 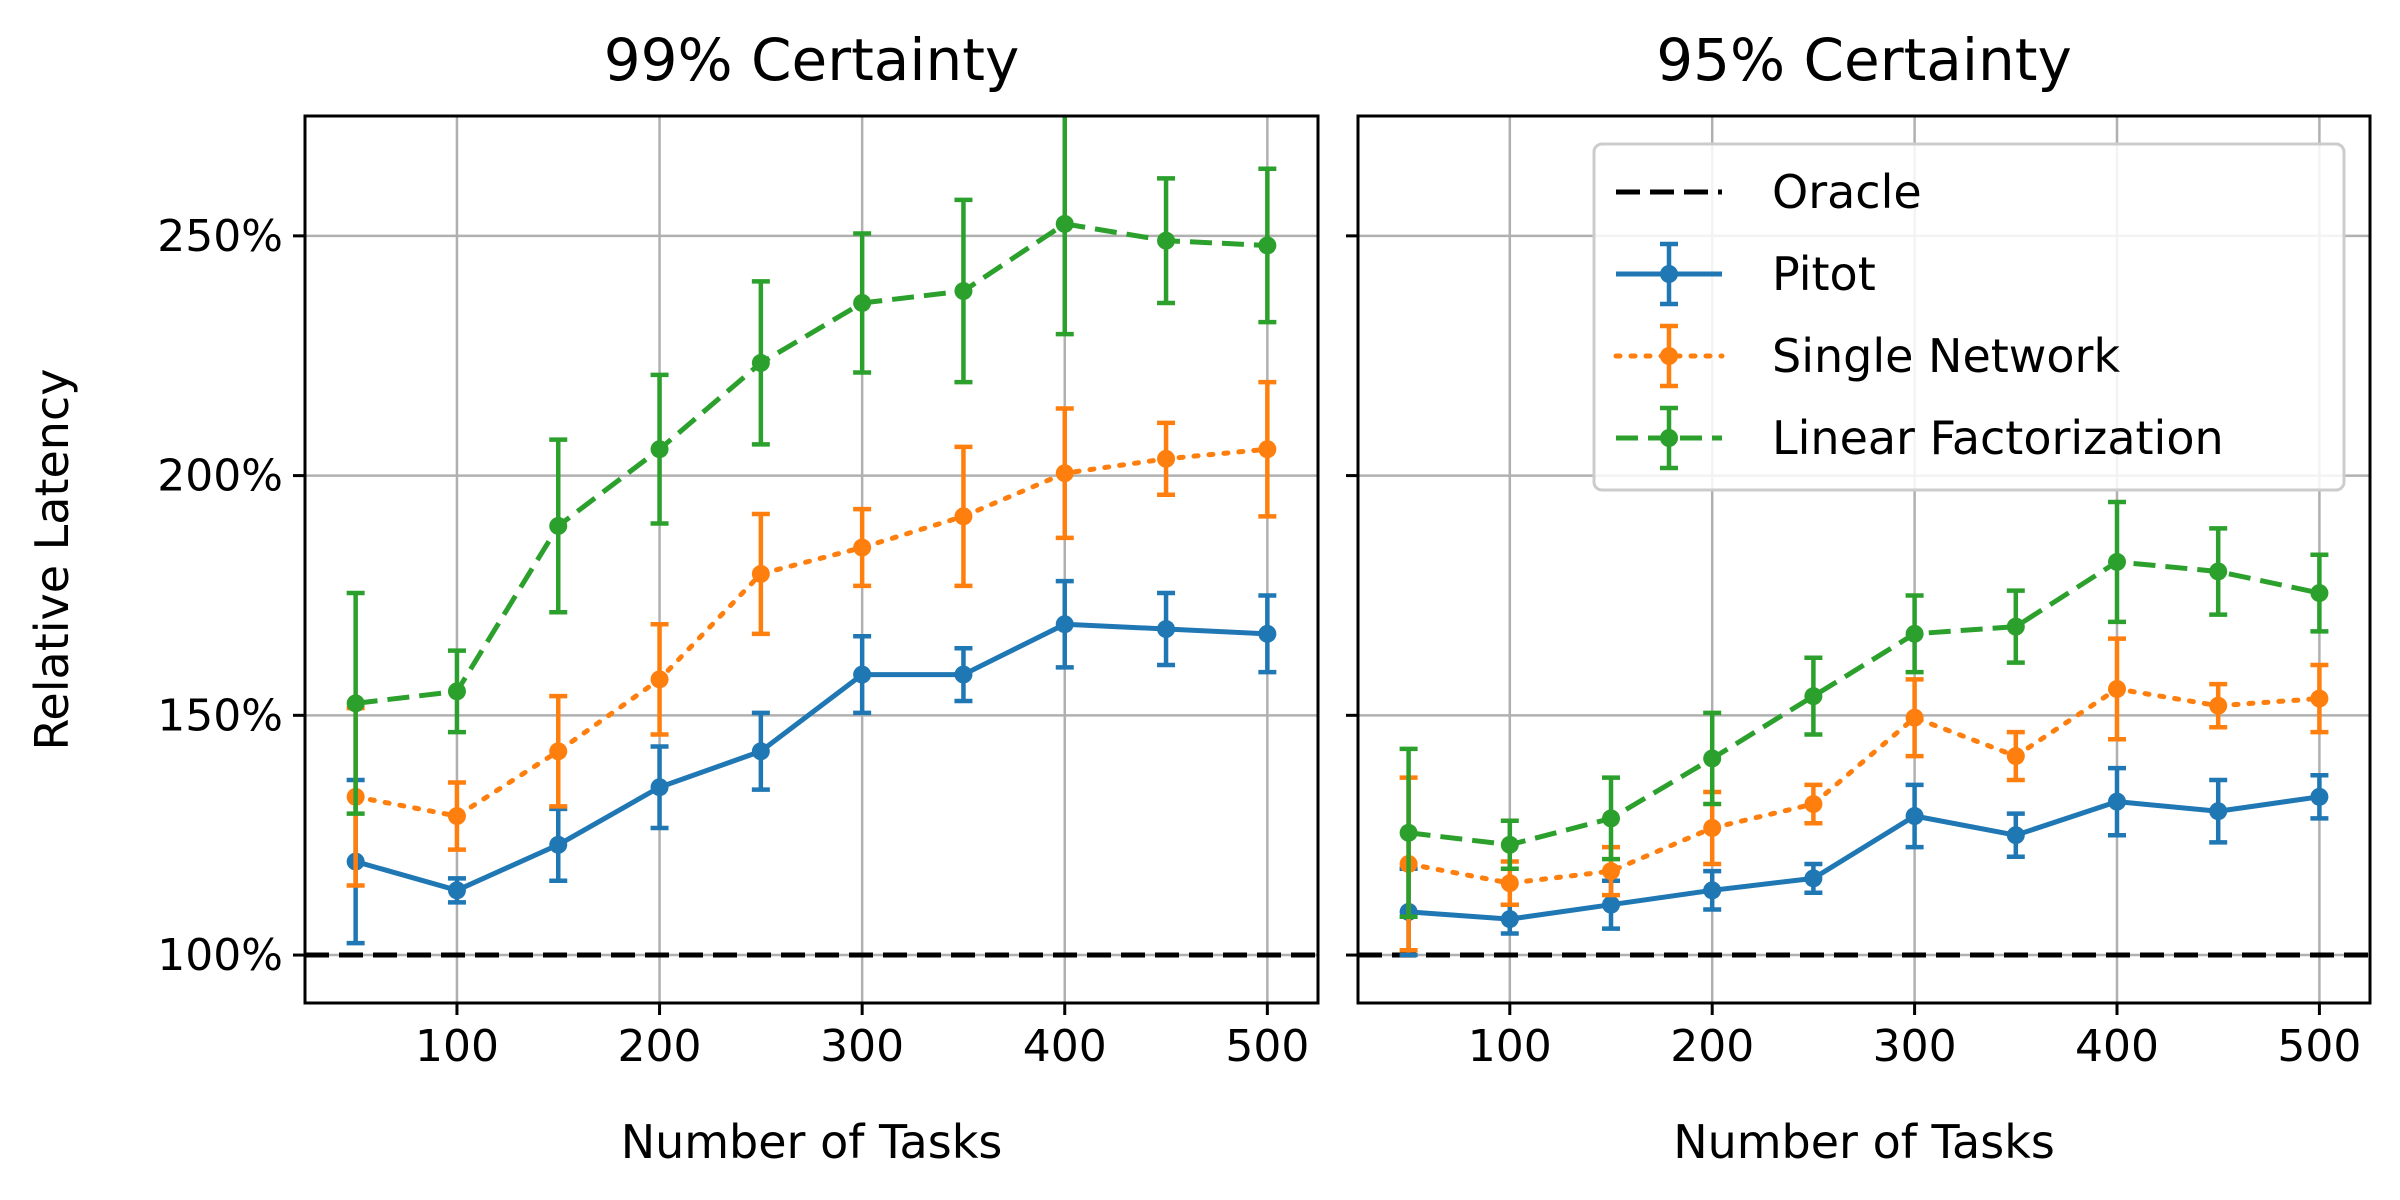 I want to click on legend-item-linear-factorization: Linear Factorization, so click(x=1920, y=438).